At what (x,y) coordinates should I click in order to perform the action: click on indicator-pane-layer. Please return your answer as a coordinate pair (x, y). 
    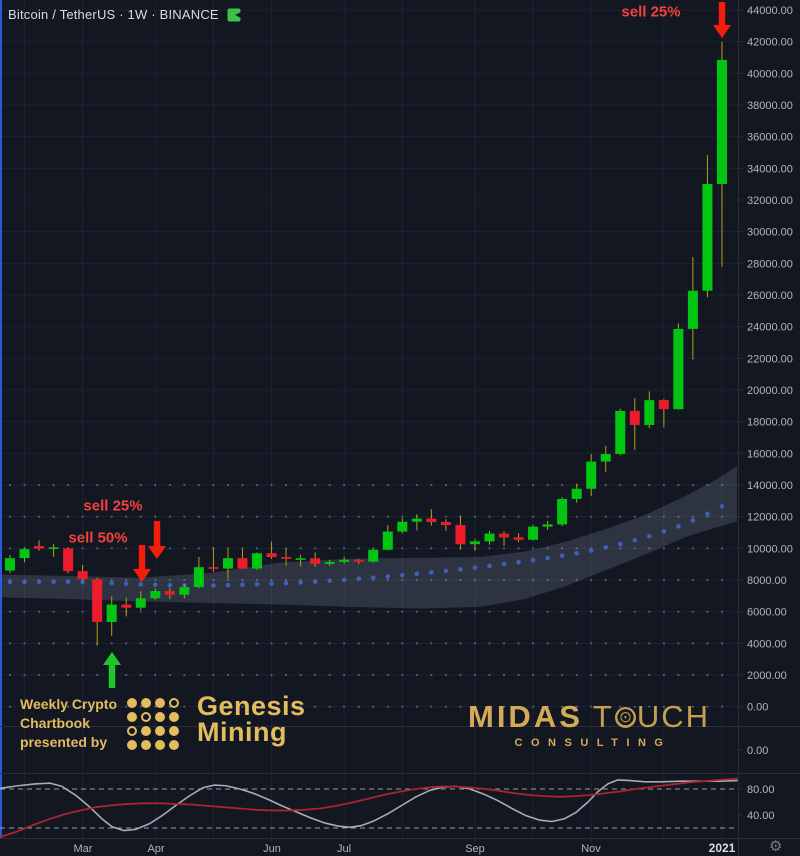
    Looking at the image, I should click on (369, 807).